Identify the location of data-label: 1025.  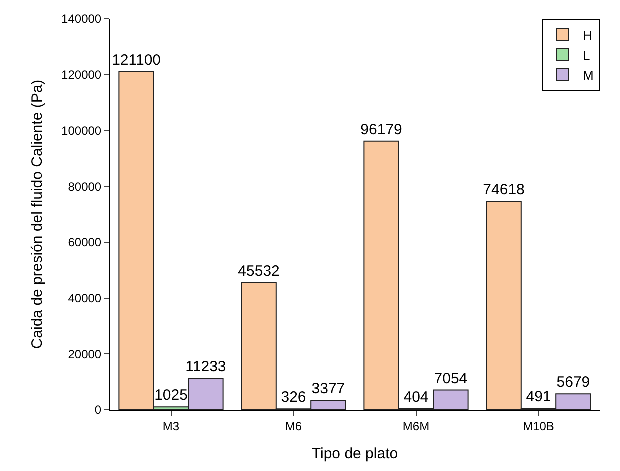
(171, 395).